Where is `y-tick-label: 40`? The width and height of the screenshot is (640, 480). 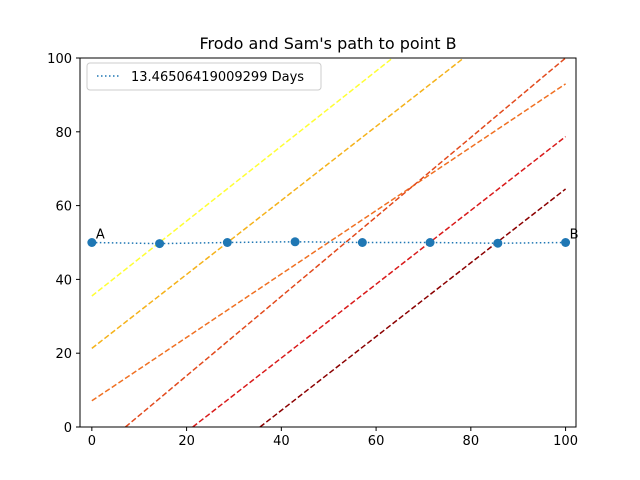
y-tick-label: 40 is located at coordinates (63, 280).